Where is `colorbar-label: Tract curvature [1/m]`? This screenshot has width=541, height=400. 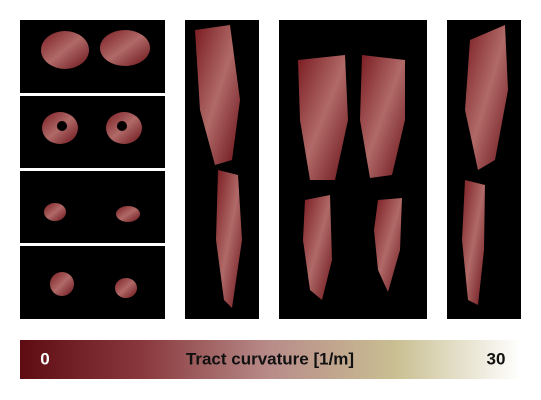 colorbar-label: Tract curvature [1/m] is located at coordinates (270, 358).